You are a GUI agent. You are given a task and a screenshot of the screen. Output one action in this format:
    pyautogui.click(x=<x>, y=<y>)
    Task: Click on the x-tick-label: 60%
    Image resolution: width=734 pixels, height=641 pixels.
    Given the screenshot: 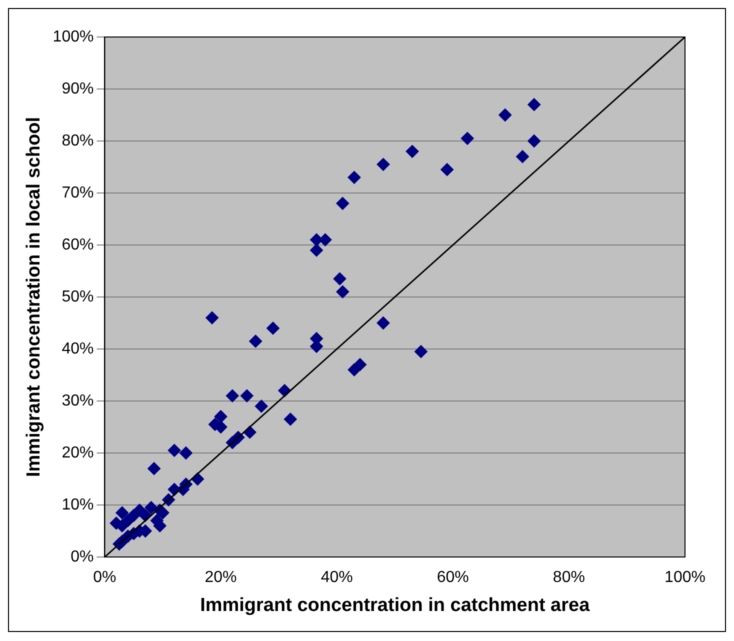 What is the action you would take?
    pyautogui.click(x=452, y=577)
    